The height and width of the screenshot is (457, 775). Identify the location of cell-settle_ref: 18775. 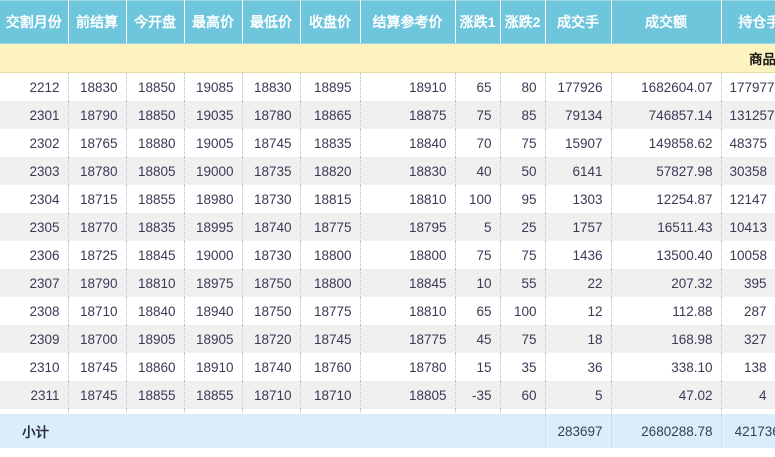
(408, 339).